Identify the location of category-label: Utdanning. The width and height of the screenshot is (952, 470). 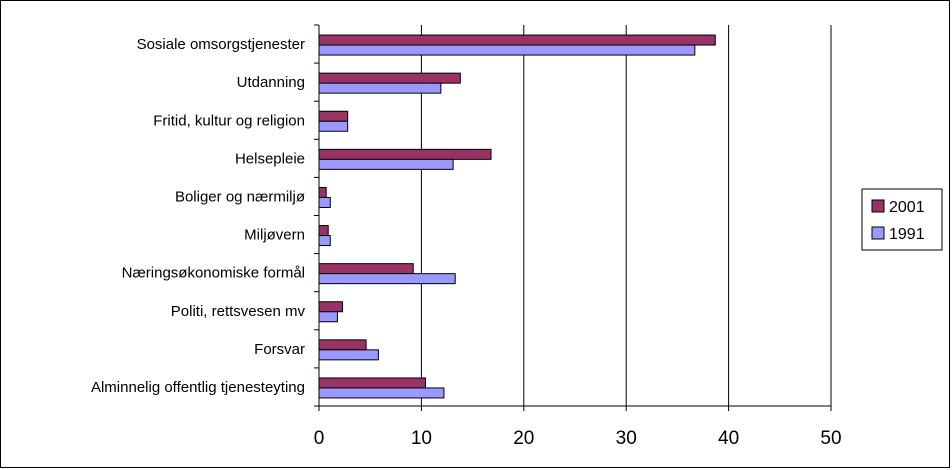
(271, 82).